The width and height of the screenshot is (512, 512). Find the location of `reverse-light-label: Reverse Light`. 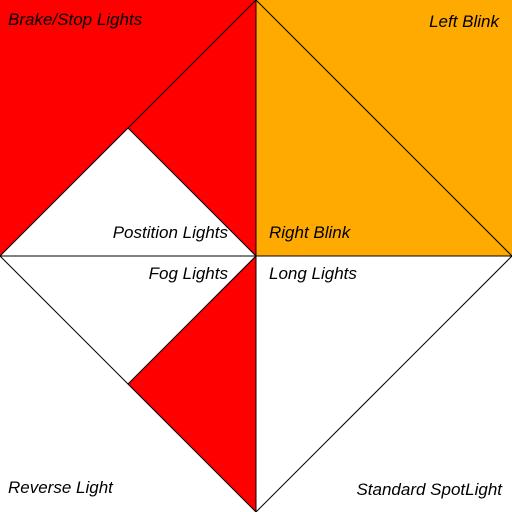

reverse-light-label: Reverse Light is located at coordinates (60, 487).